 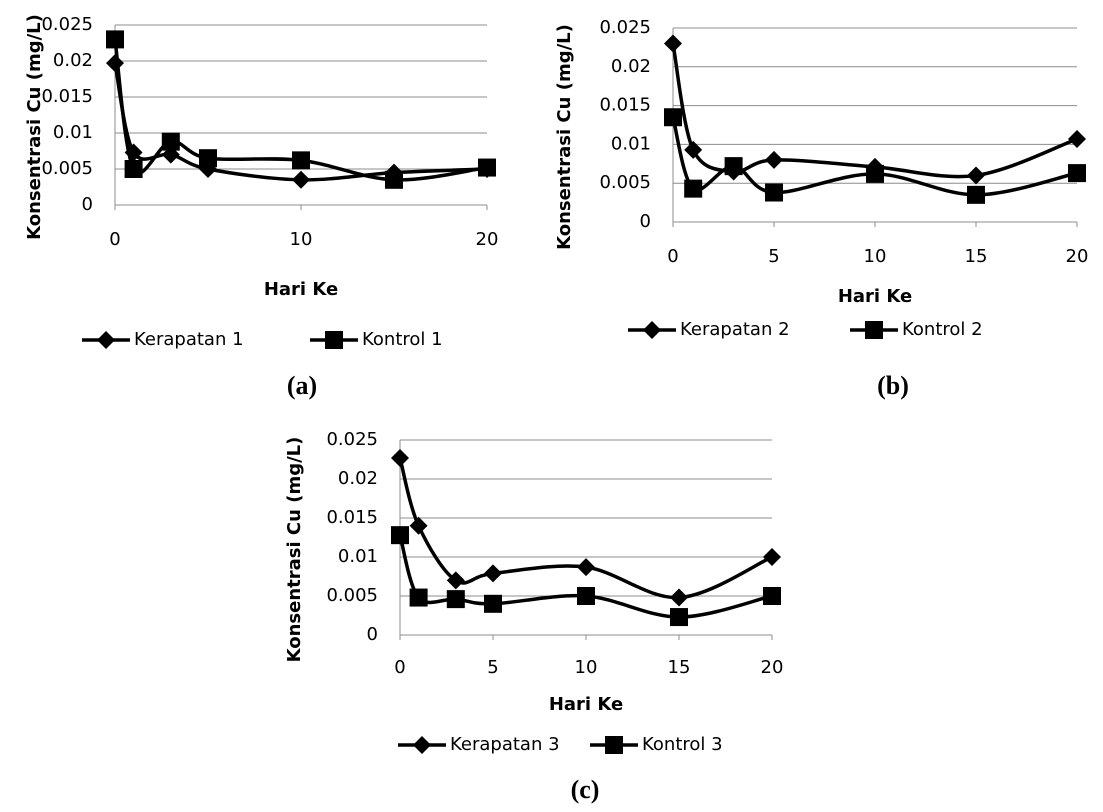 I want to click on panel-label: (a), so click(x=302, y=385).